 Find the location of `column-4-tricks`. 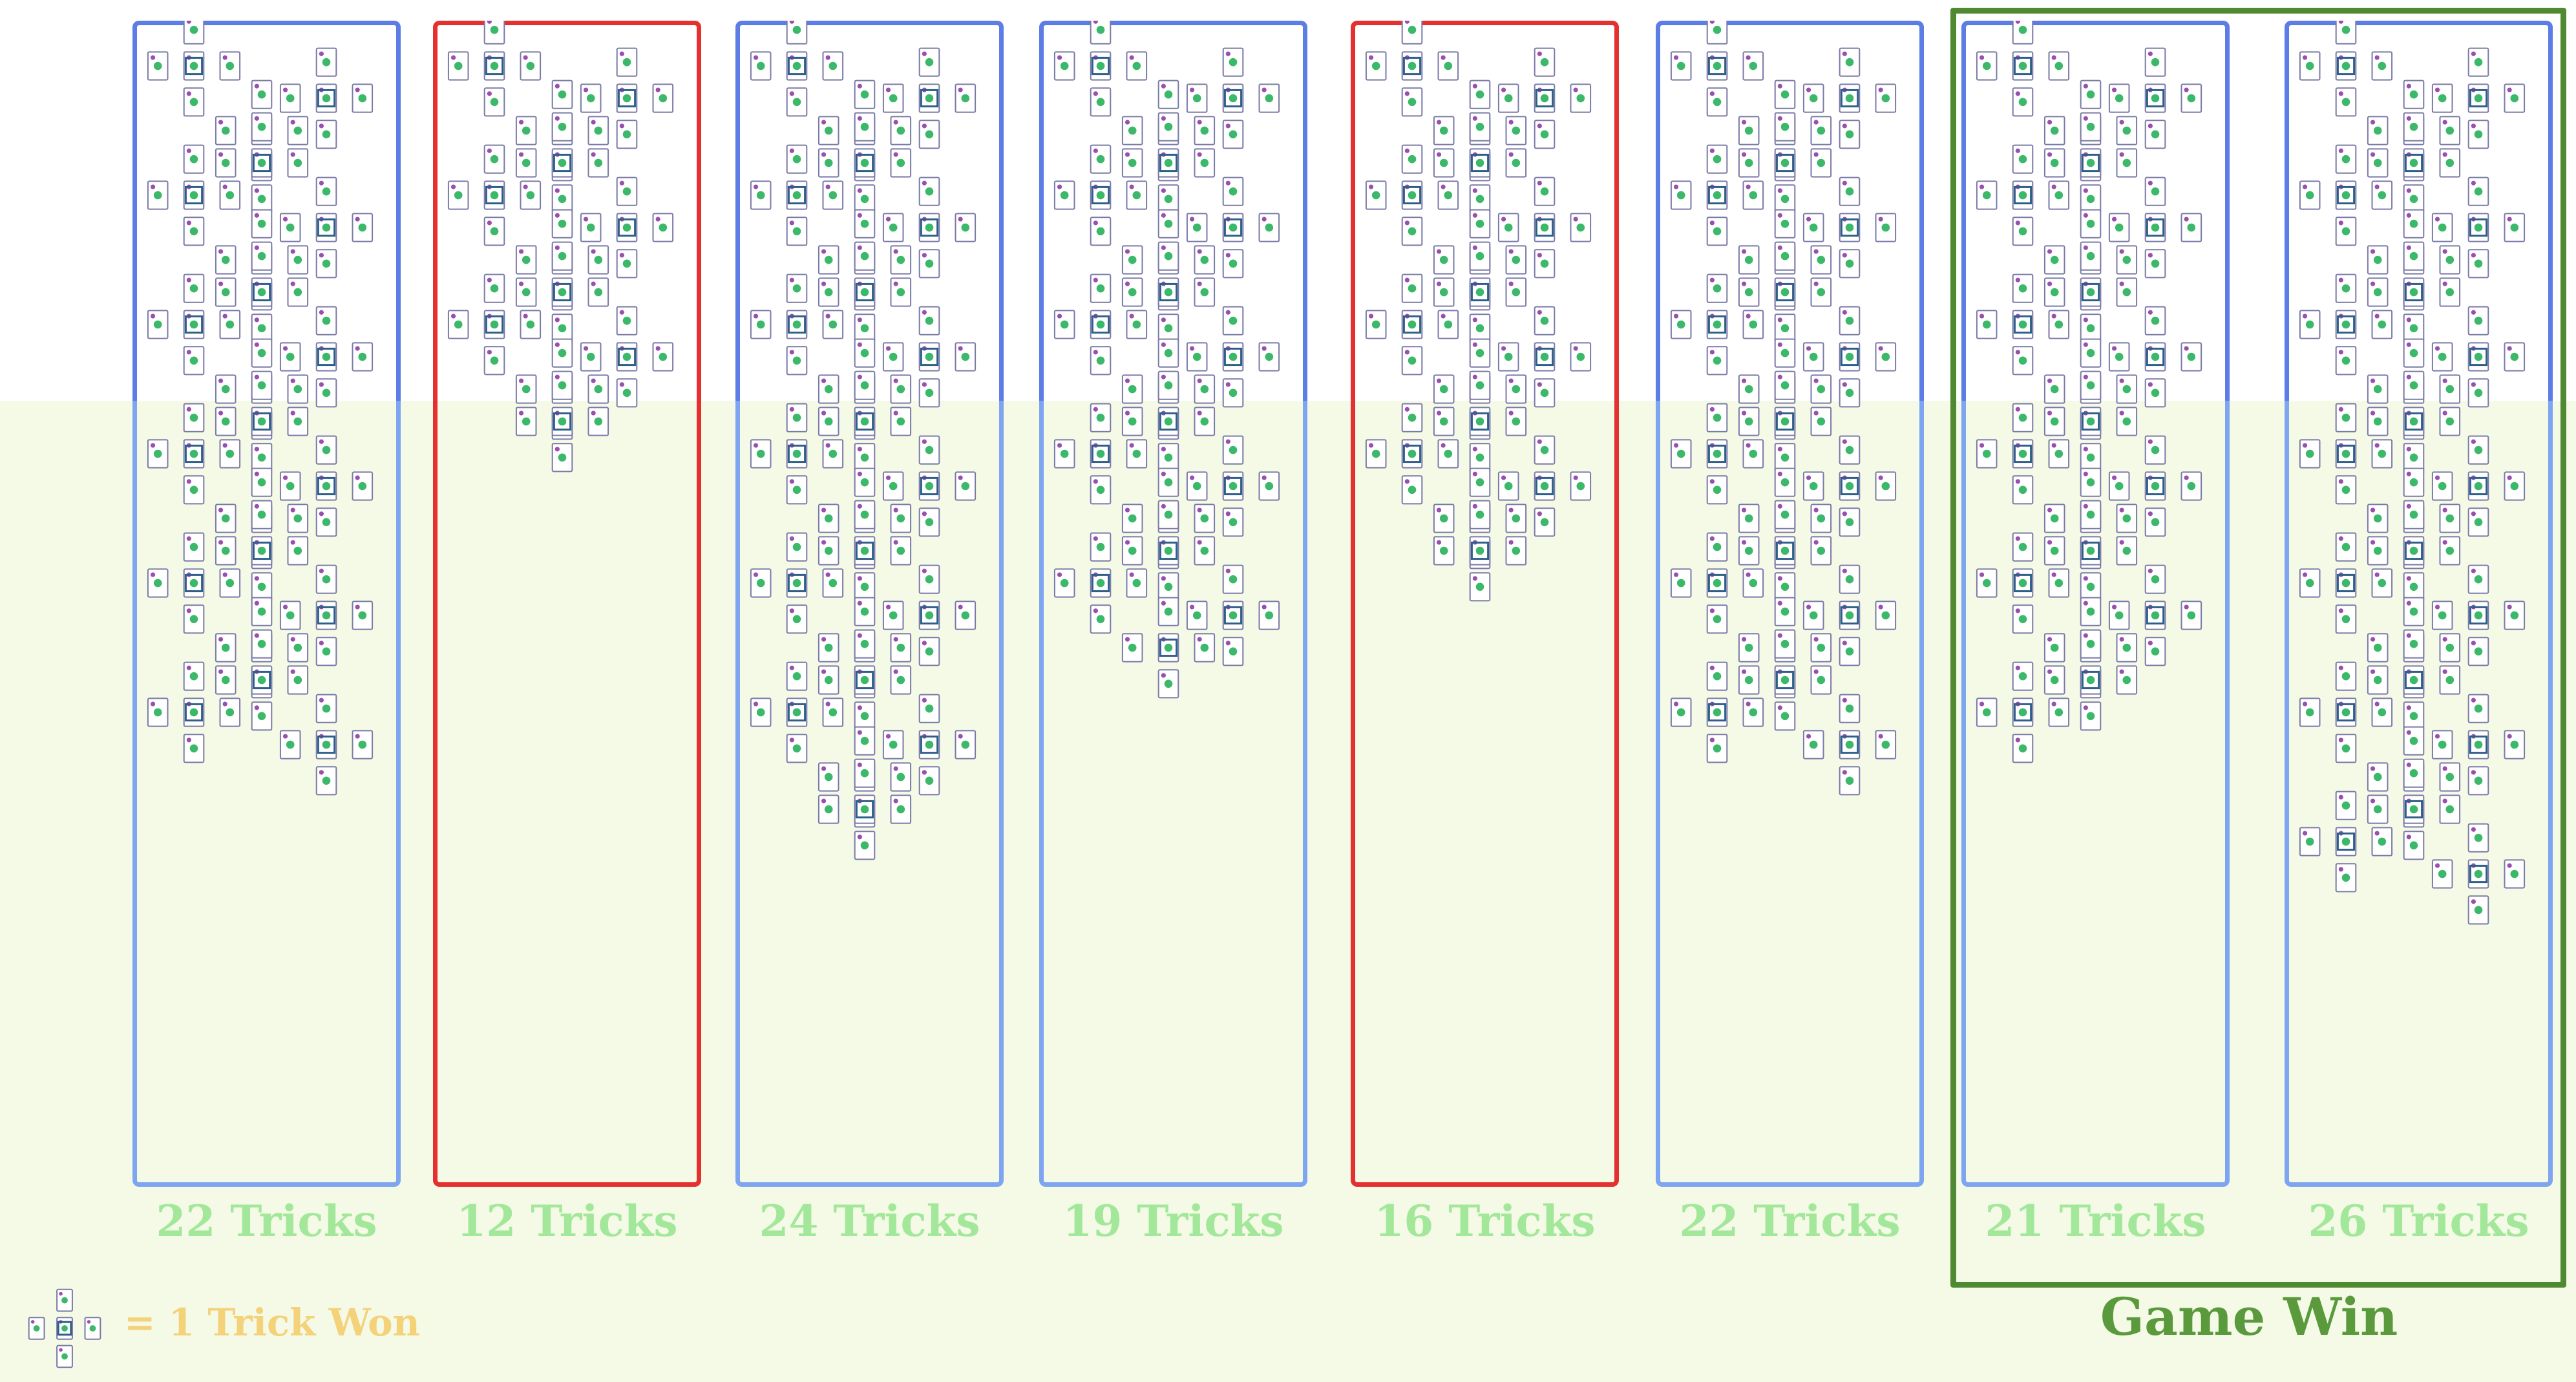

column-4-tricks is located at coordinates (1166, 360).